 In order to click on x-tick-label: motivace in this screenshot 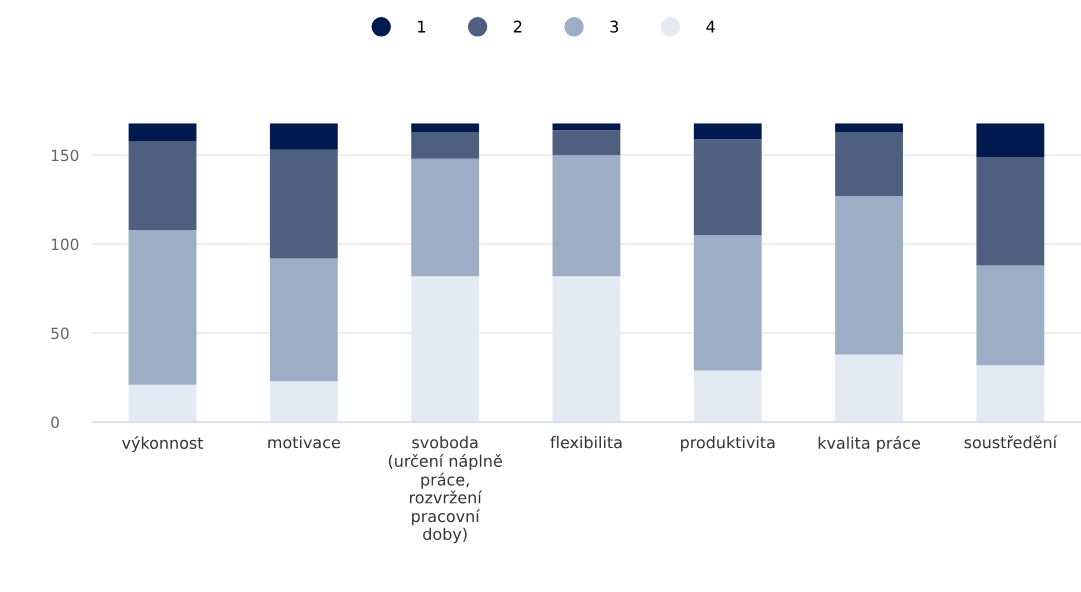, I will do `click(304, 442)`.